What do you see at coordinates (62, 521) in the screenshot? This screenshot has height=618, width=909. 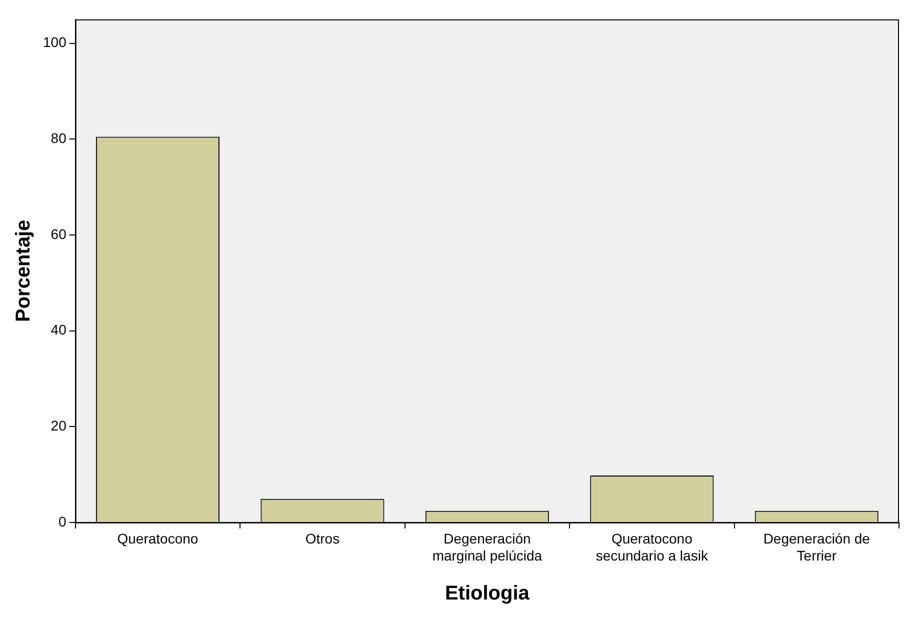 I see `y-tick-label: 0` at bounding box center [62, 521].